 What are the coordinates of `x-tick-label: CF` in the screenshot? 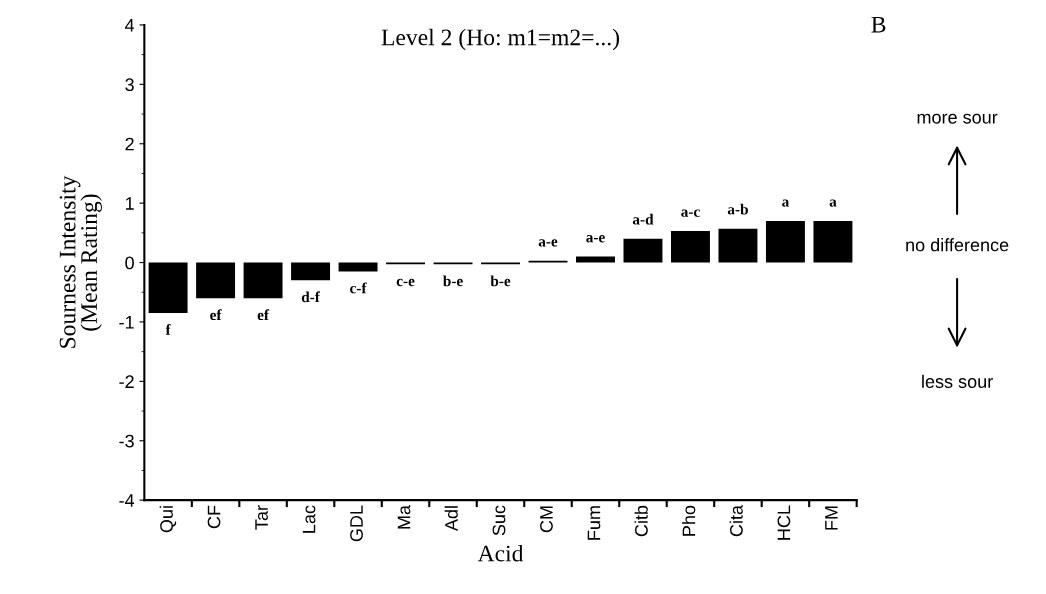 It's located at (214, 517).